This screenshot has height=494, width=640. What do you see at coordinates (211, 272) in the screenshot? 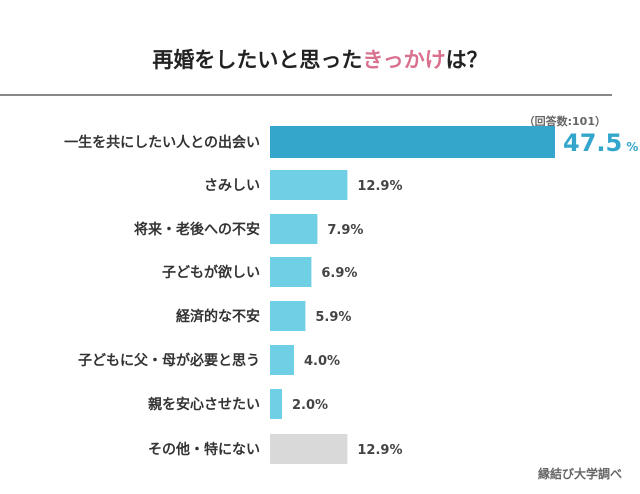
I see `category-label: 子どもが欲しい` at bounding box center [211, 272].